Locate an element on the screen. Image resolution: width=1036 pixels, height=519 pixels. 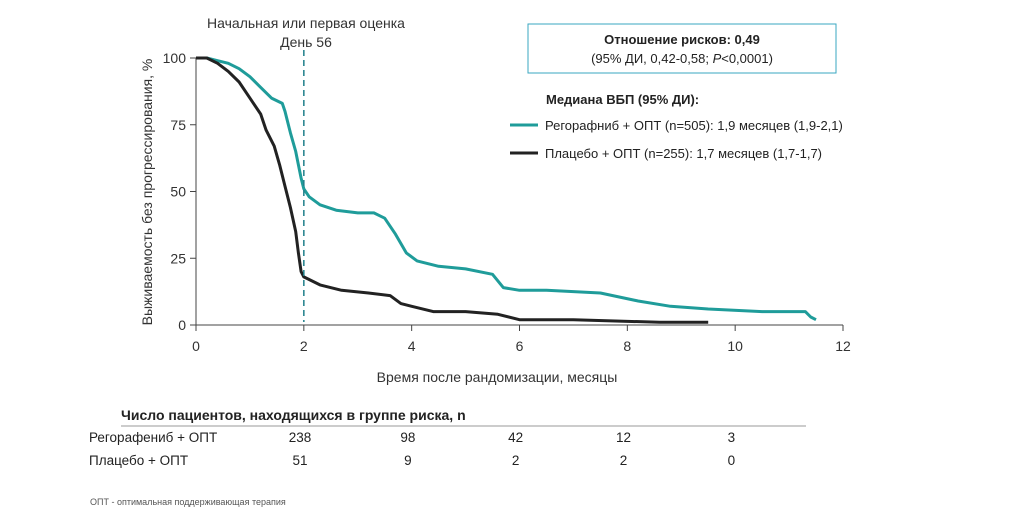
y-tick-label: 0 is located at coordinates (182, 325).